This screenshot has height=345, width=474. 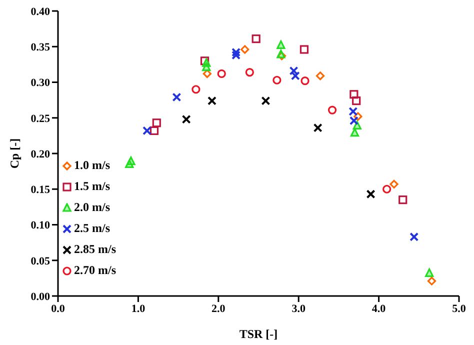 What do you see at coordinates (40, 118) in the screenshot?
I see `y-tick-label: 0.25` at bounding box center [40, 118].